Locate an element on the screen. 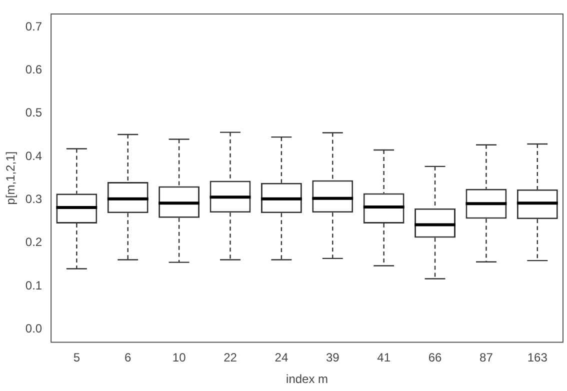 The width and height of the screenshot is (567, 391). y-tick-label: 0.4 is located at coordinates (33, 155).